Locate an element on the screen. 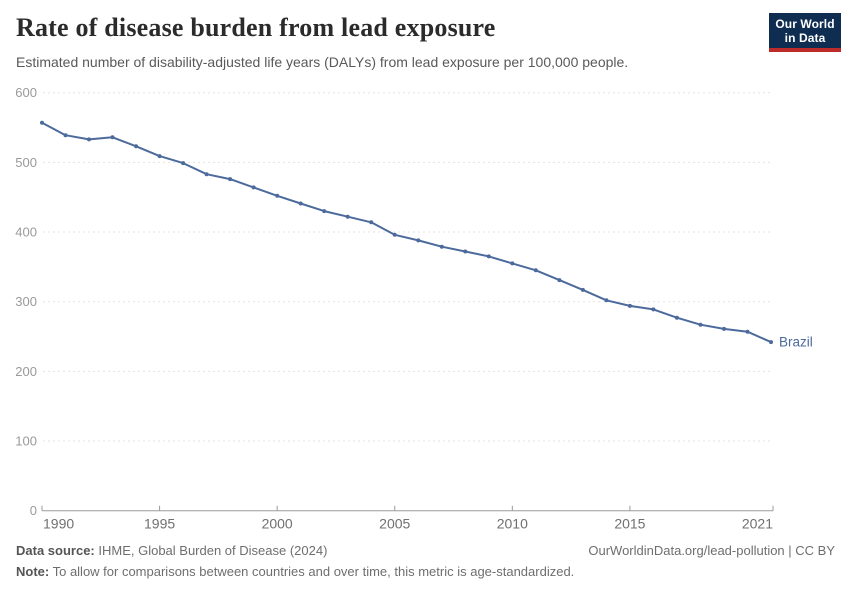  x-axis-tick-label: 2000 is located at coordinates (277, 524).